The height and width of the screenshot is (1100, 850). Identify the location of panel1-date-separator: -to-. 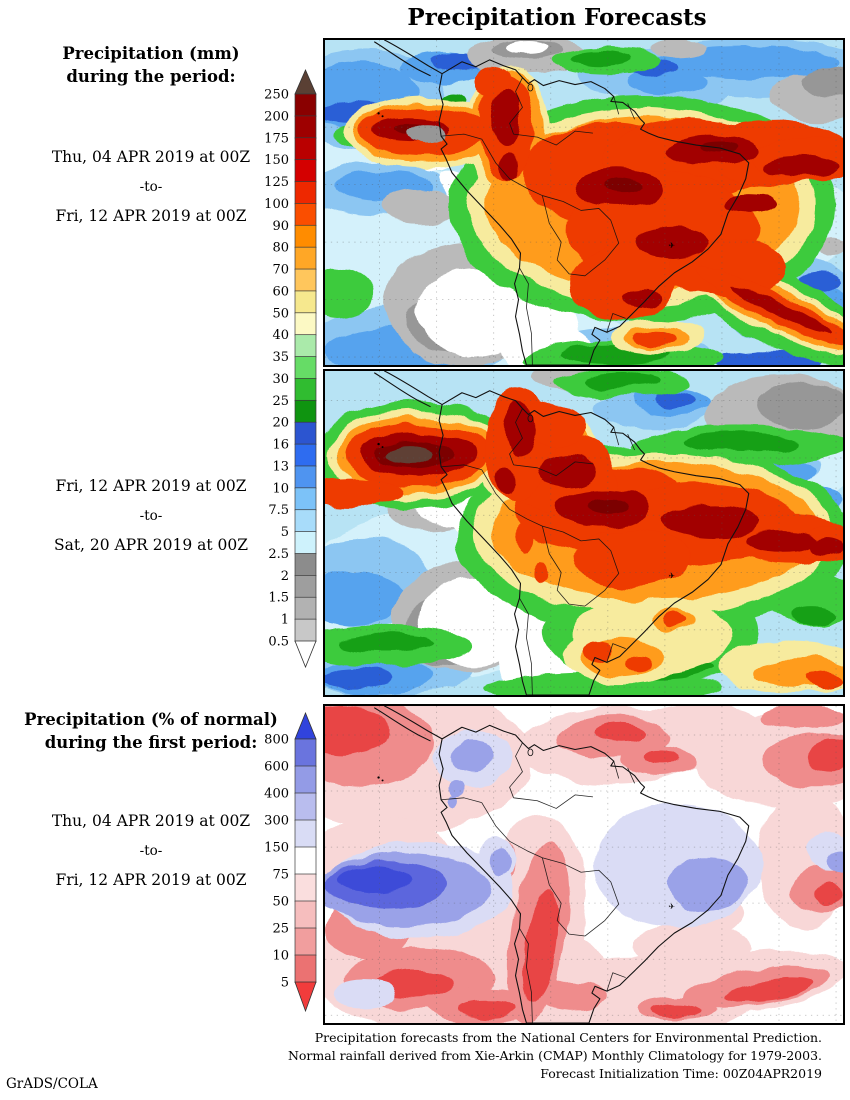
(151, 187).